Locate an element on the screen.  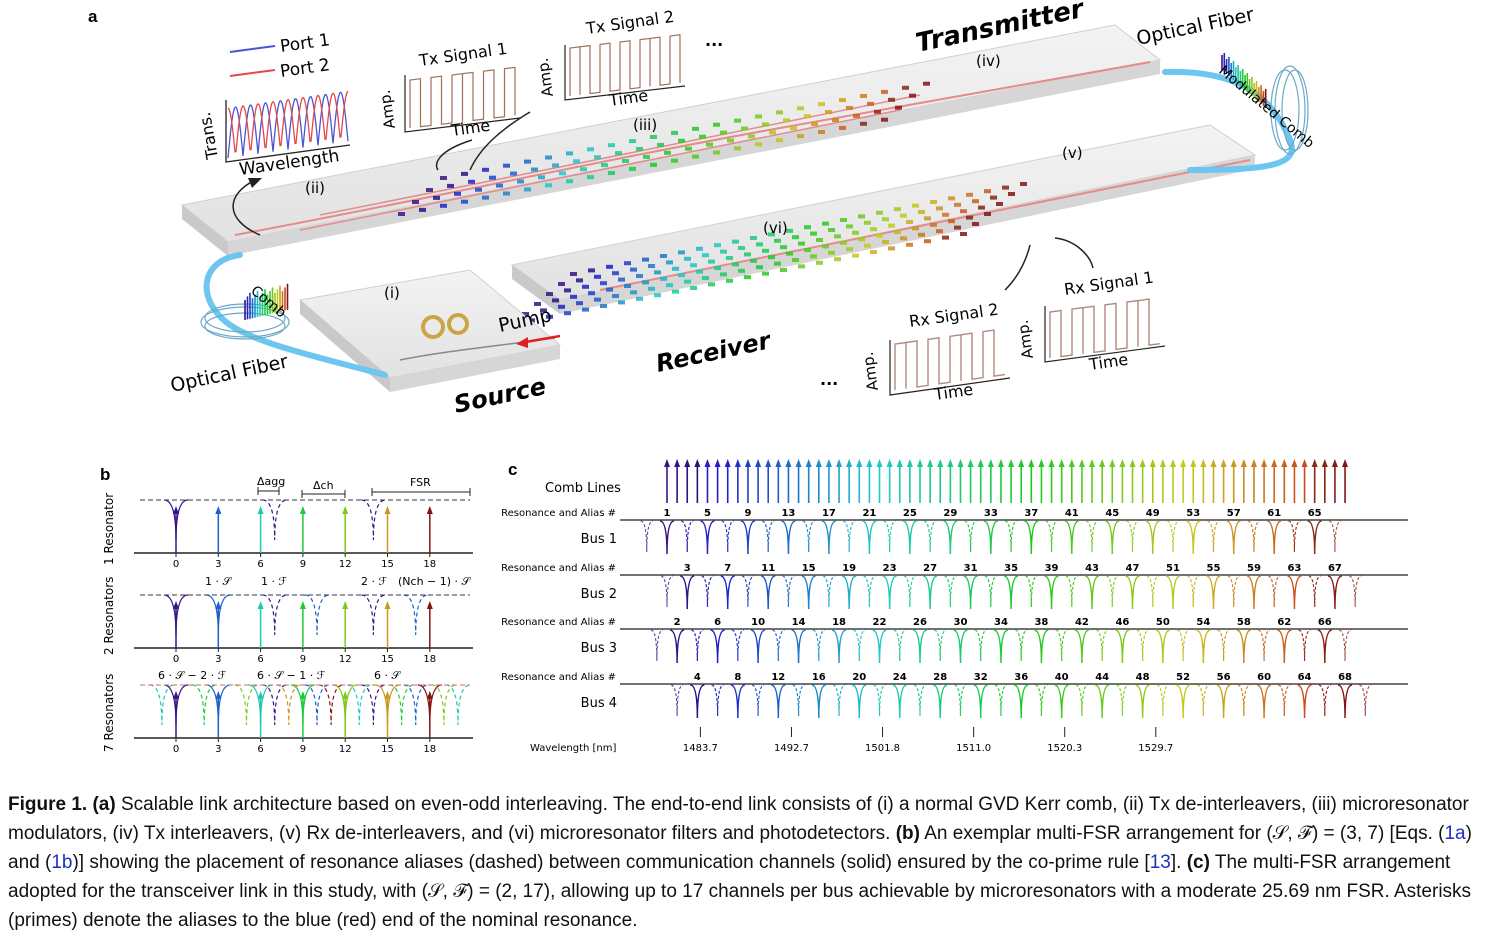
annot-1s: 1 · 𝒮 is located at coordinates (218, 581).